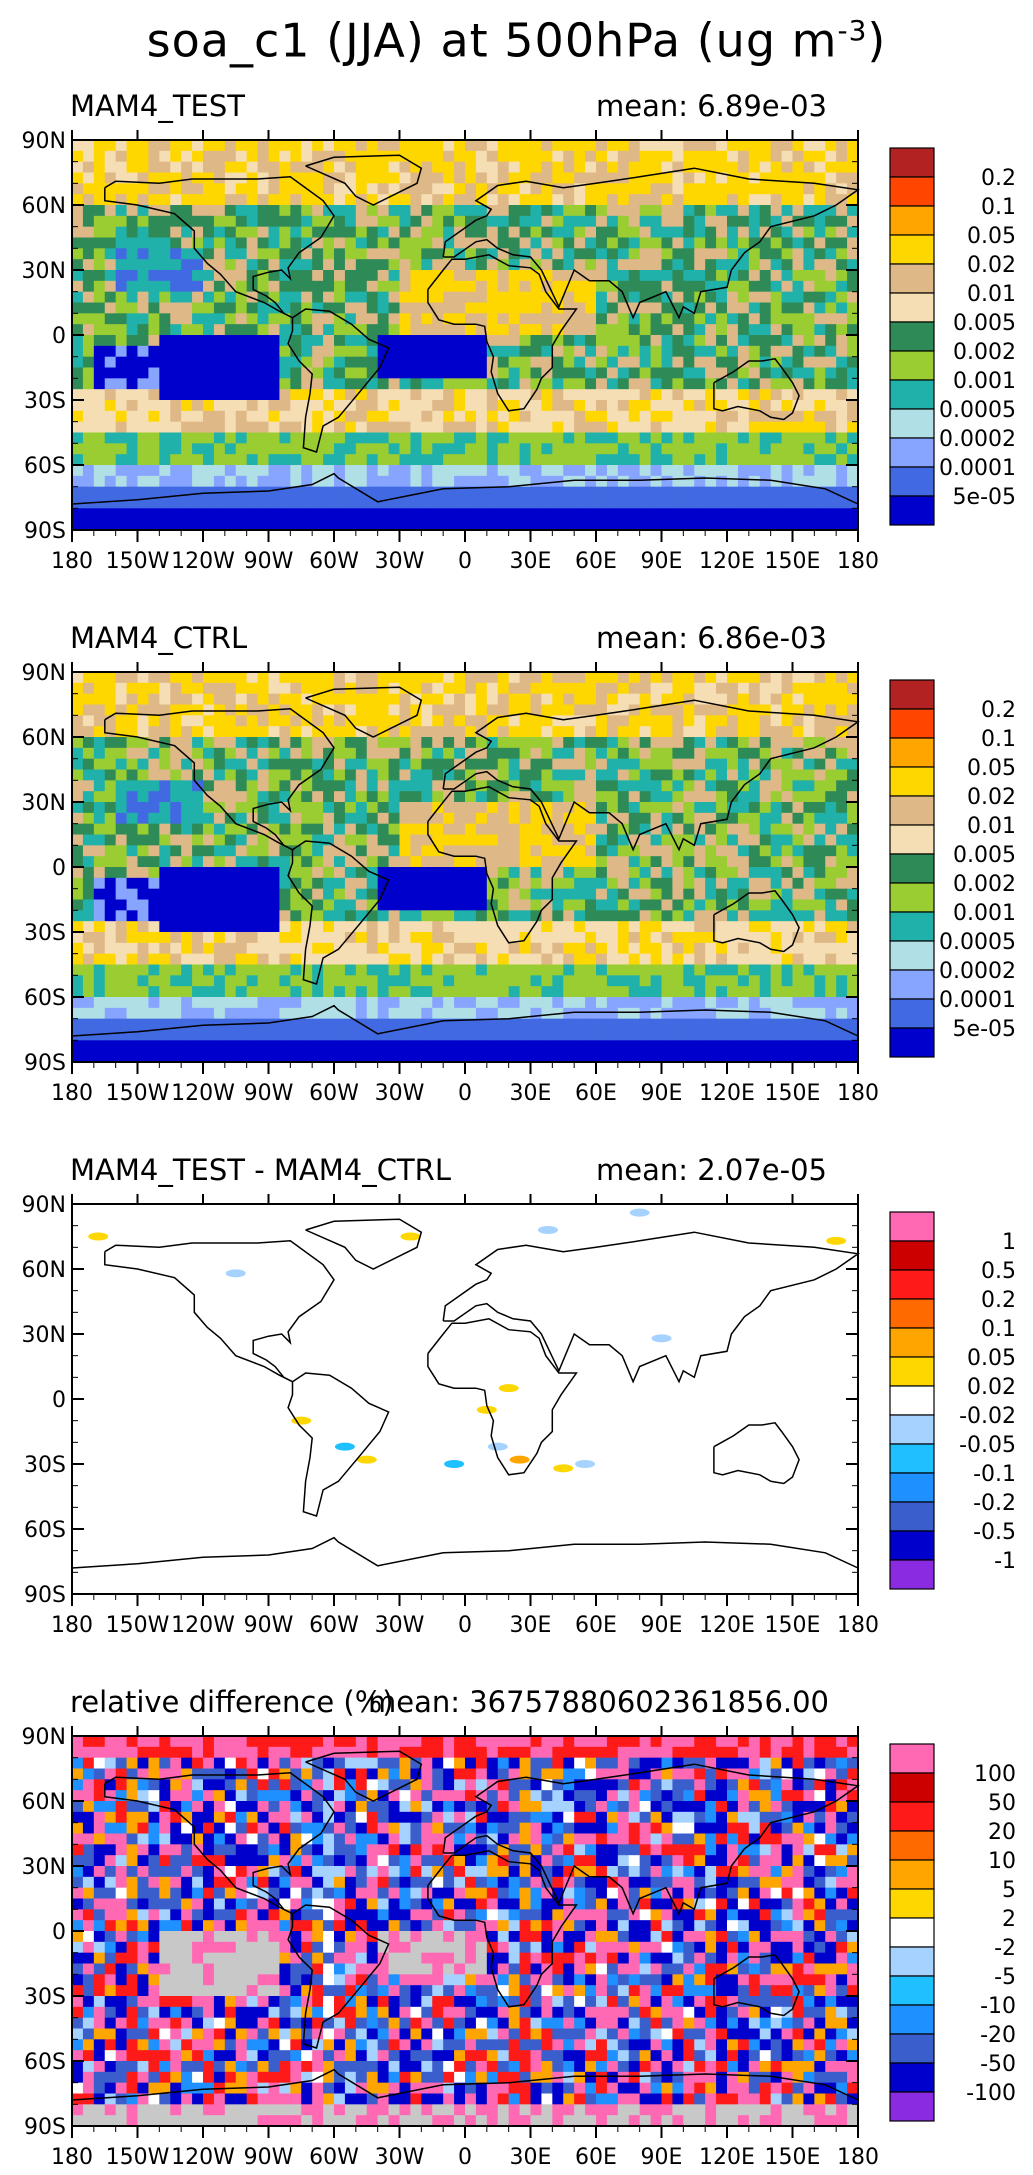 The width and height of the screenshot is (1033, 2175). I want to click on lon-tick-label: 60E, so click(596, 561).